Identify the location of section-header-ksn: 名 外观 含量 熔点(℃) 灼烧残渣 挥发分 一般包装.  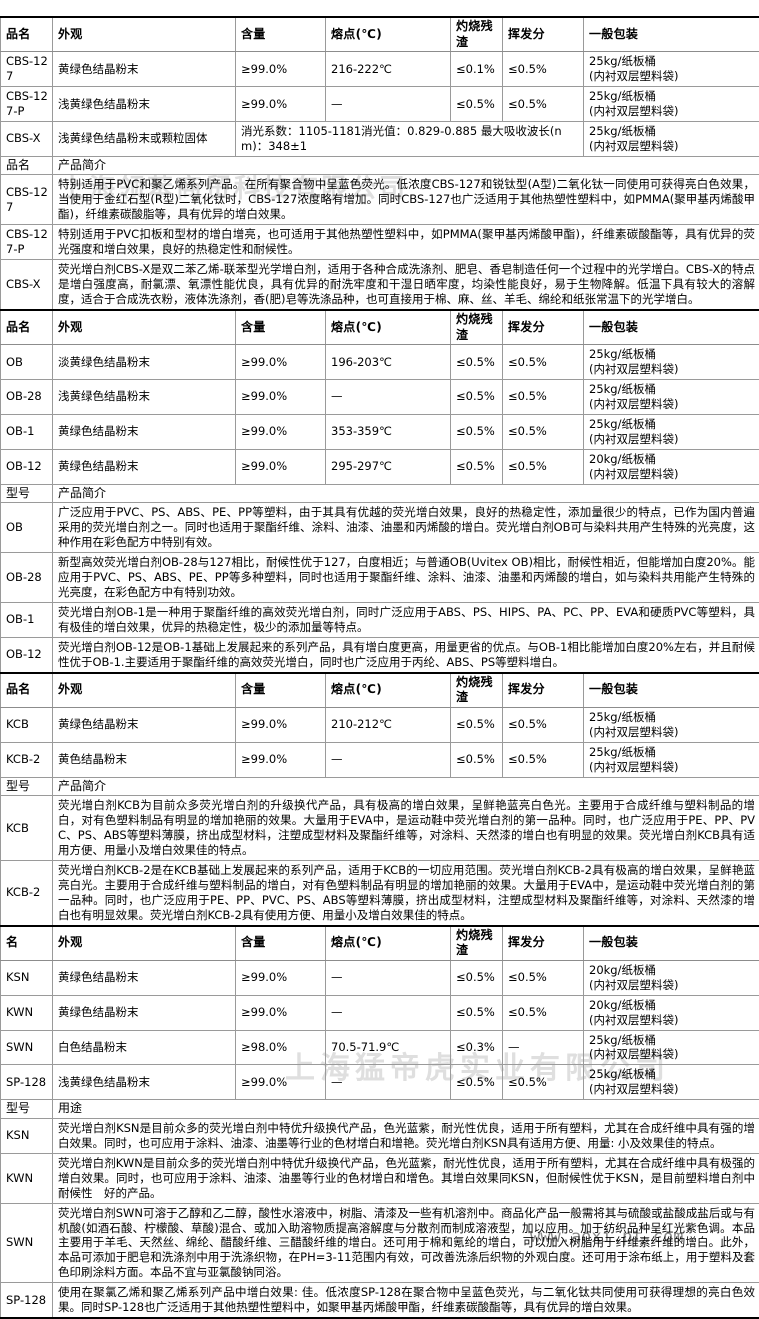
(380, 943).